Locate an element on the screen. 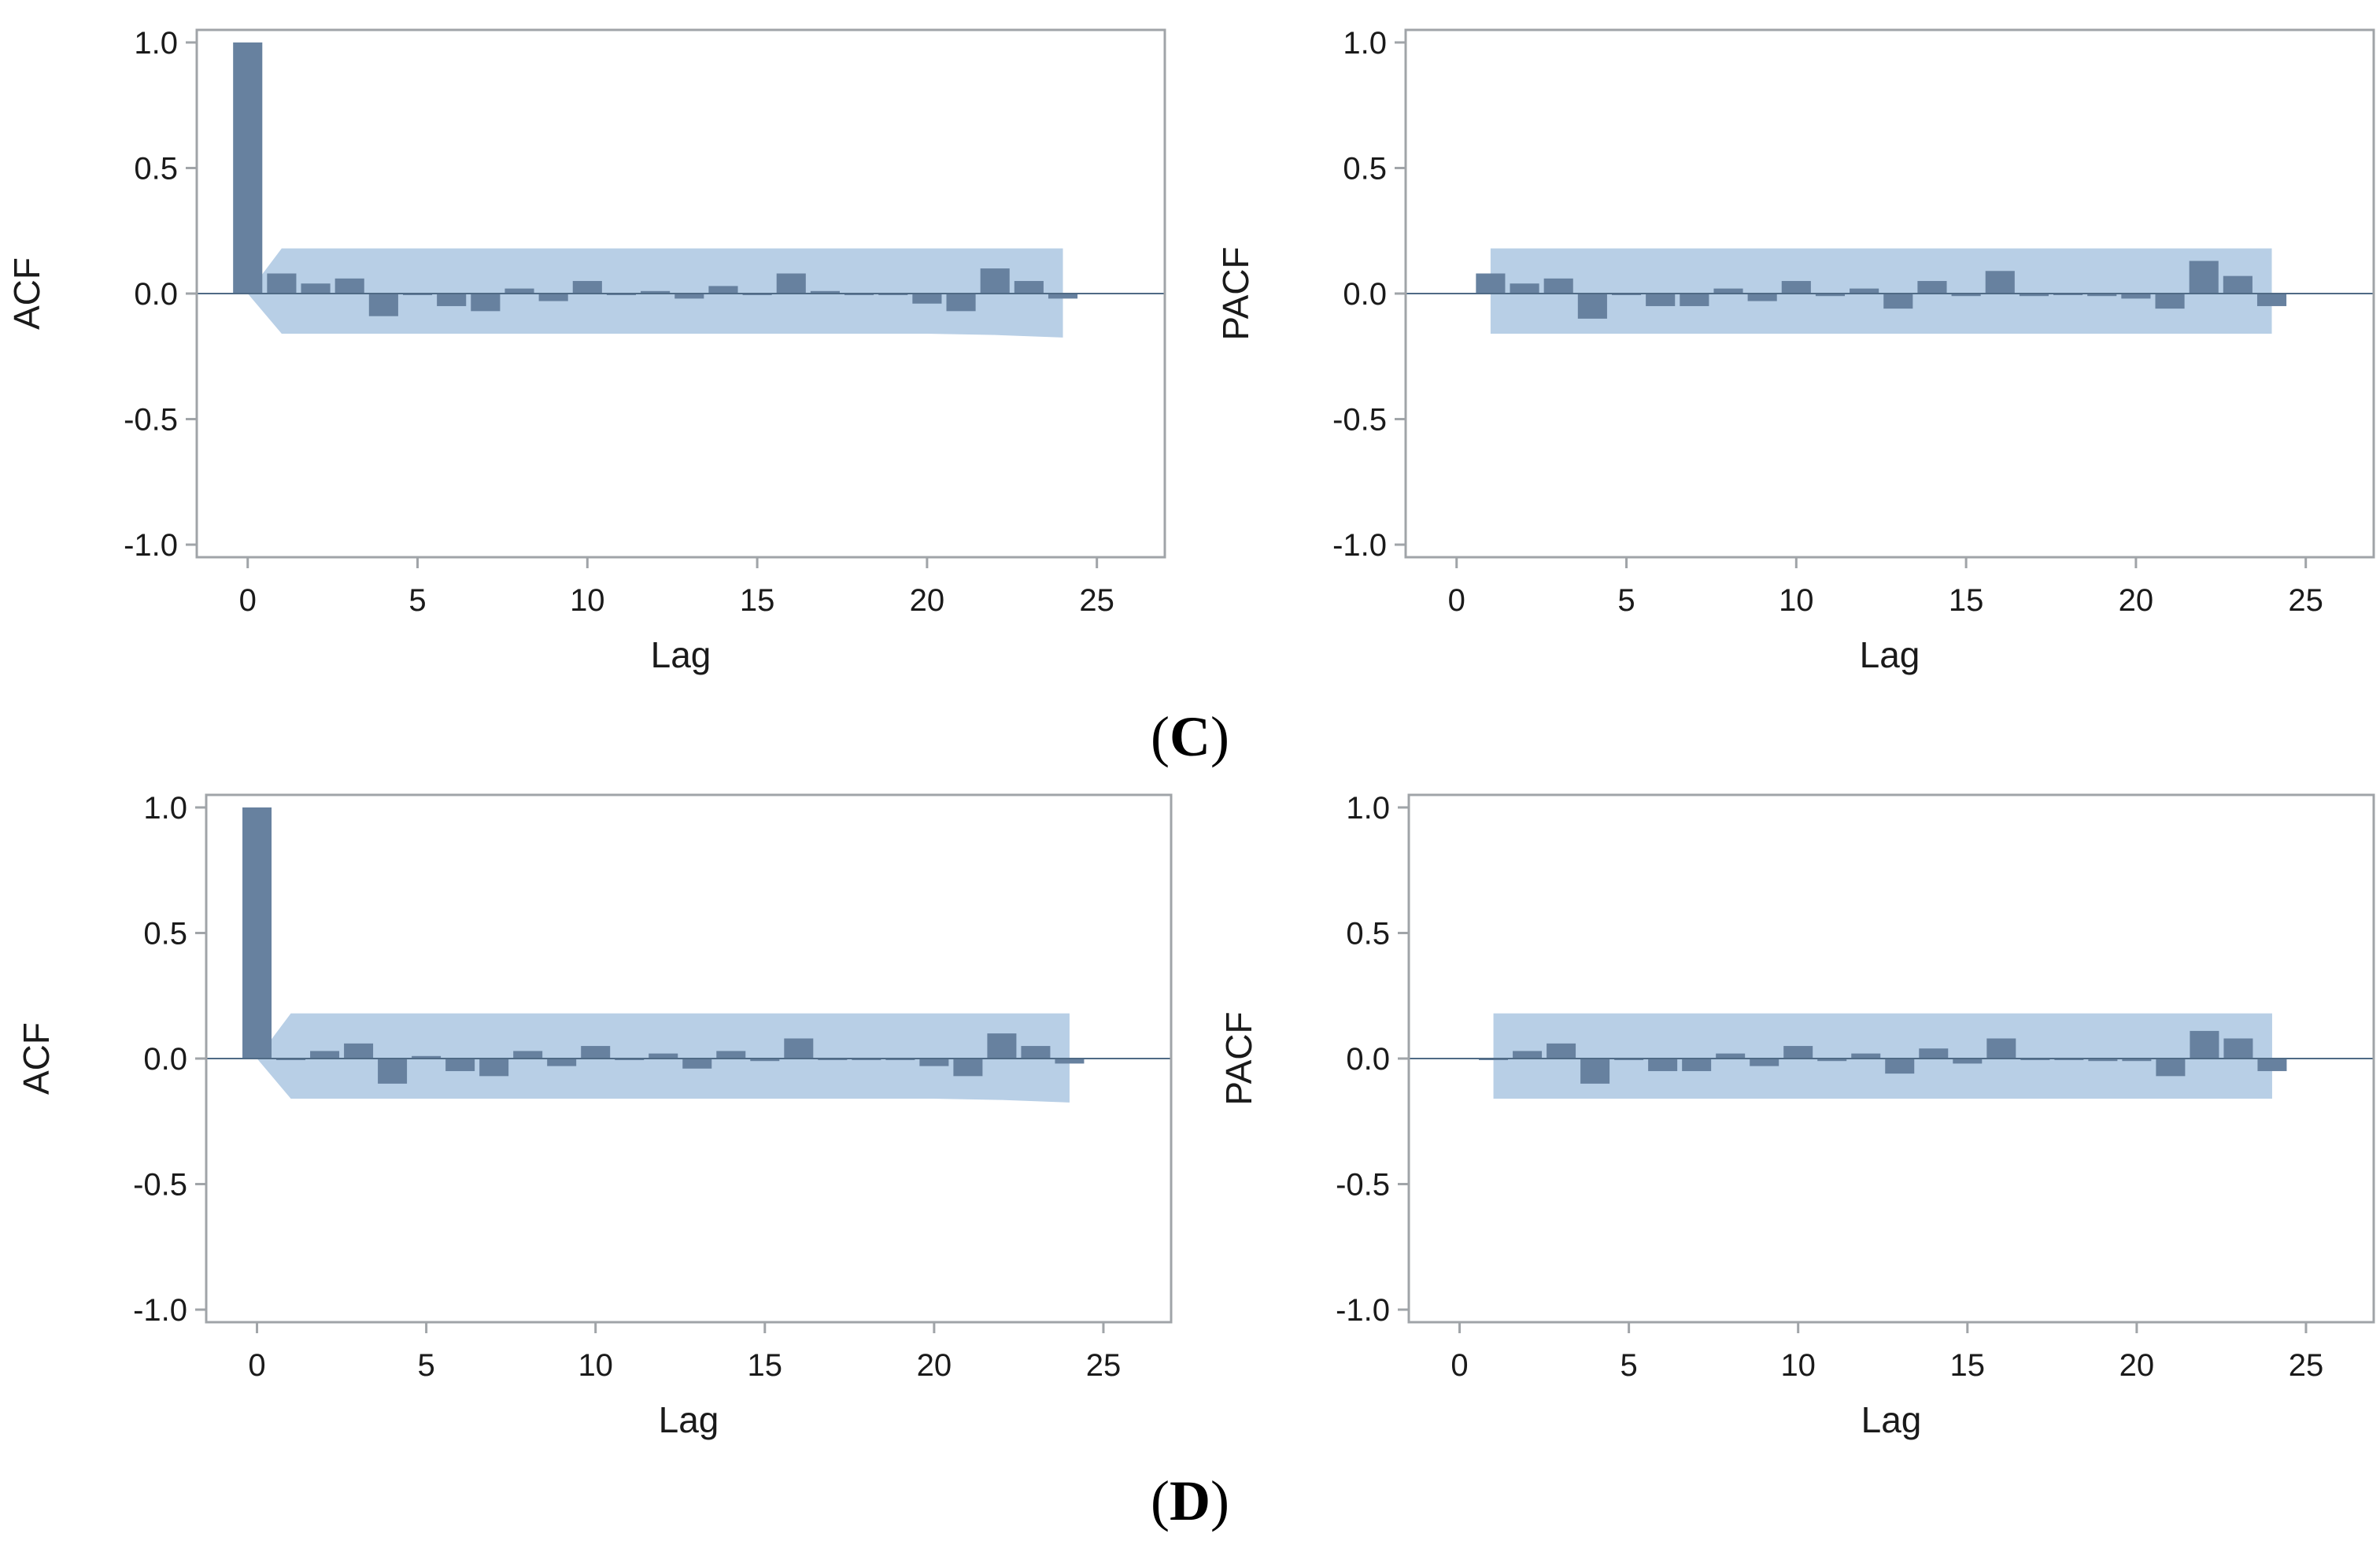  x-tick-label: 5 is located at coordinates (417, 600).